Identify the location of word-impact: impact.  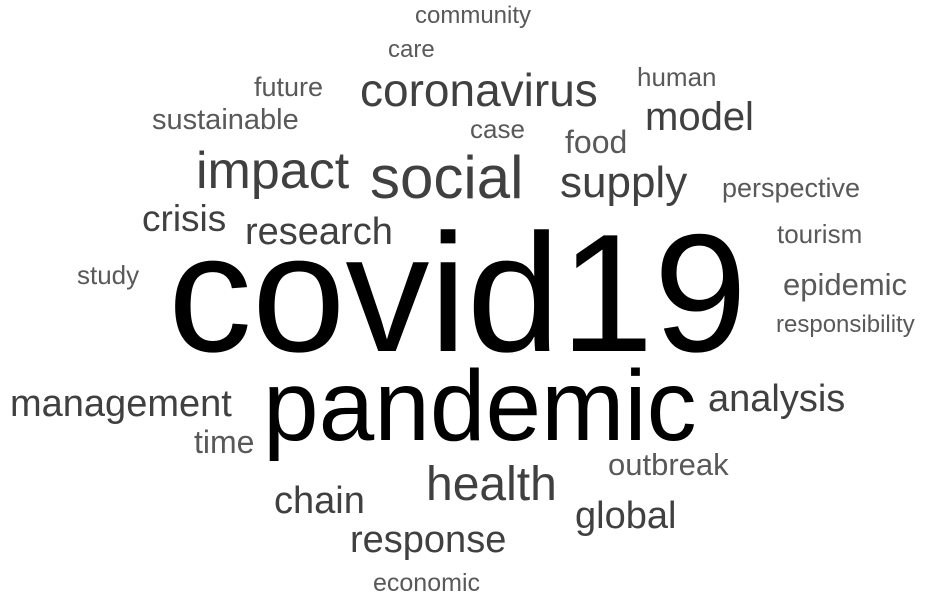
(273, 171).